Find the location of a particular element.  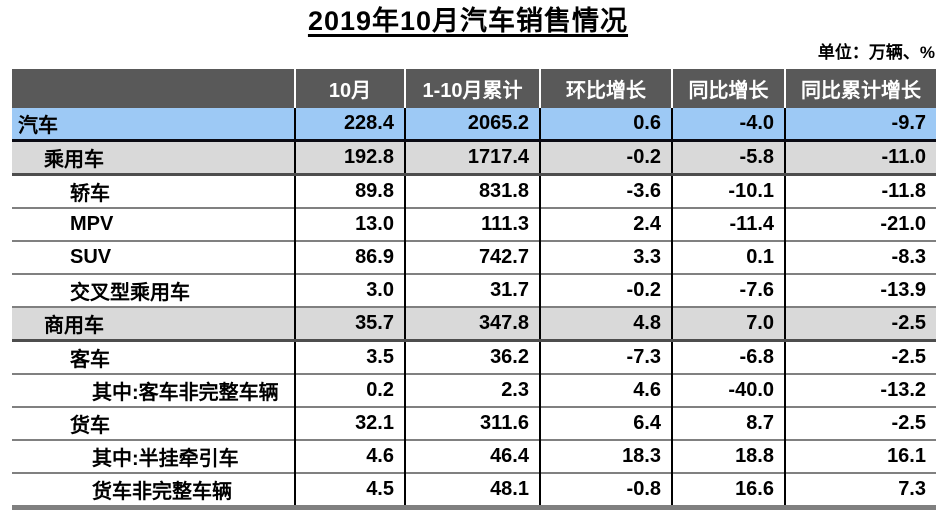

value-cell: 32.1 is located at coordinates (349, 423).